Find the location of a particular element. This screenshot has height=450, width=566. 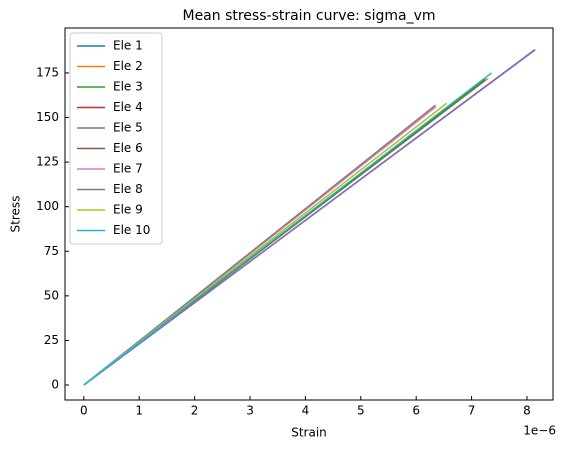

legend-label: Ele 5 is located at coordinates (128, 128).